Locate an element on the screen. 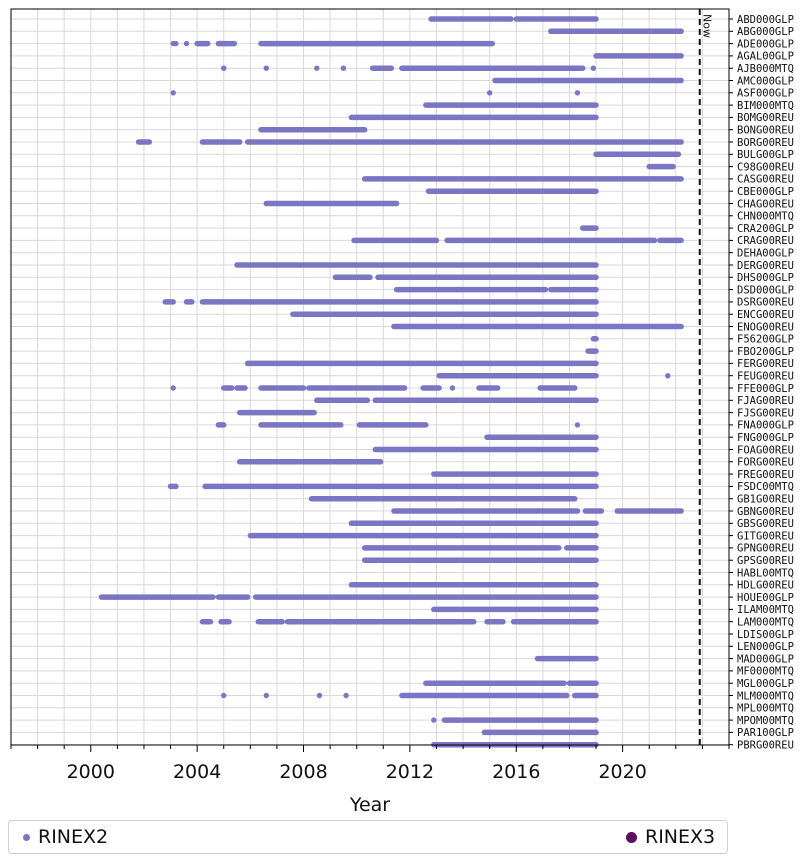 Image resolution: width=805 pixels, height=857 pixels. station-label: FFE000GLP is located at coordinates (765, 389).